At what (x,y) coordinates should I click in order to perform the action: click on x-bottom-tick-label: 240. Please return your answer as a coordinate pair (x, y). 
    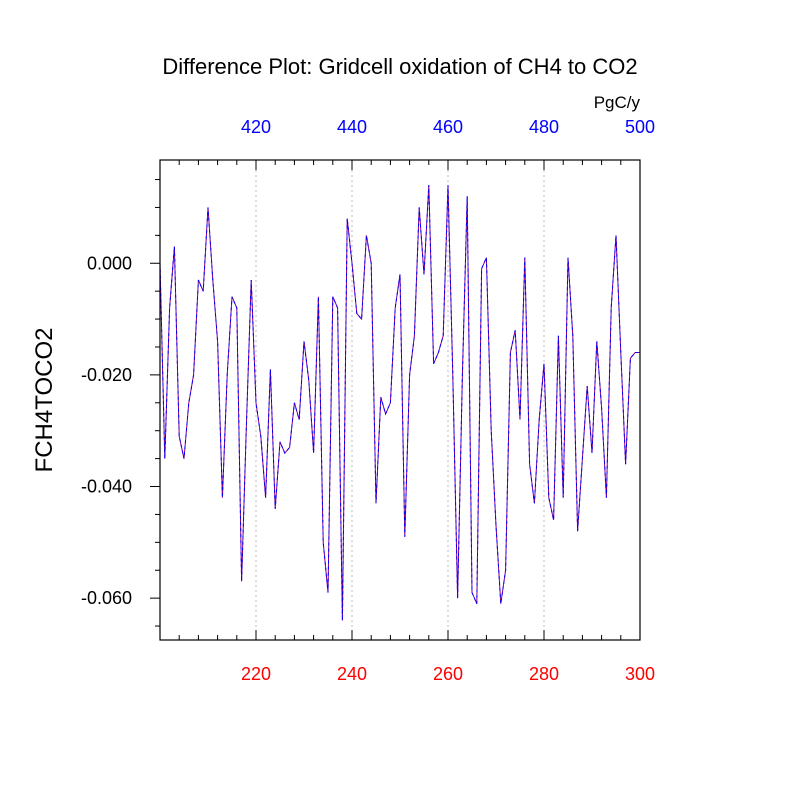
    Looking at the image, I should click on (352, 674).